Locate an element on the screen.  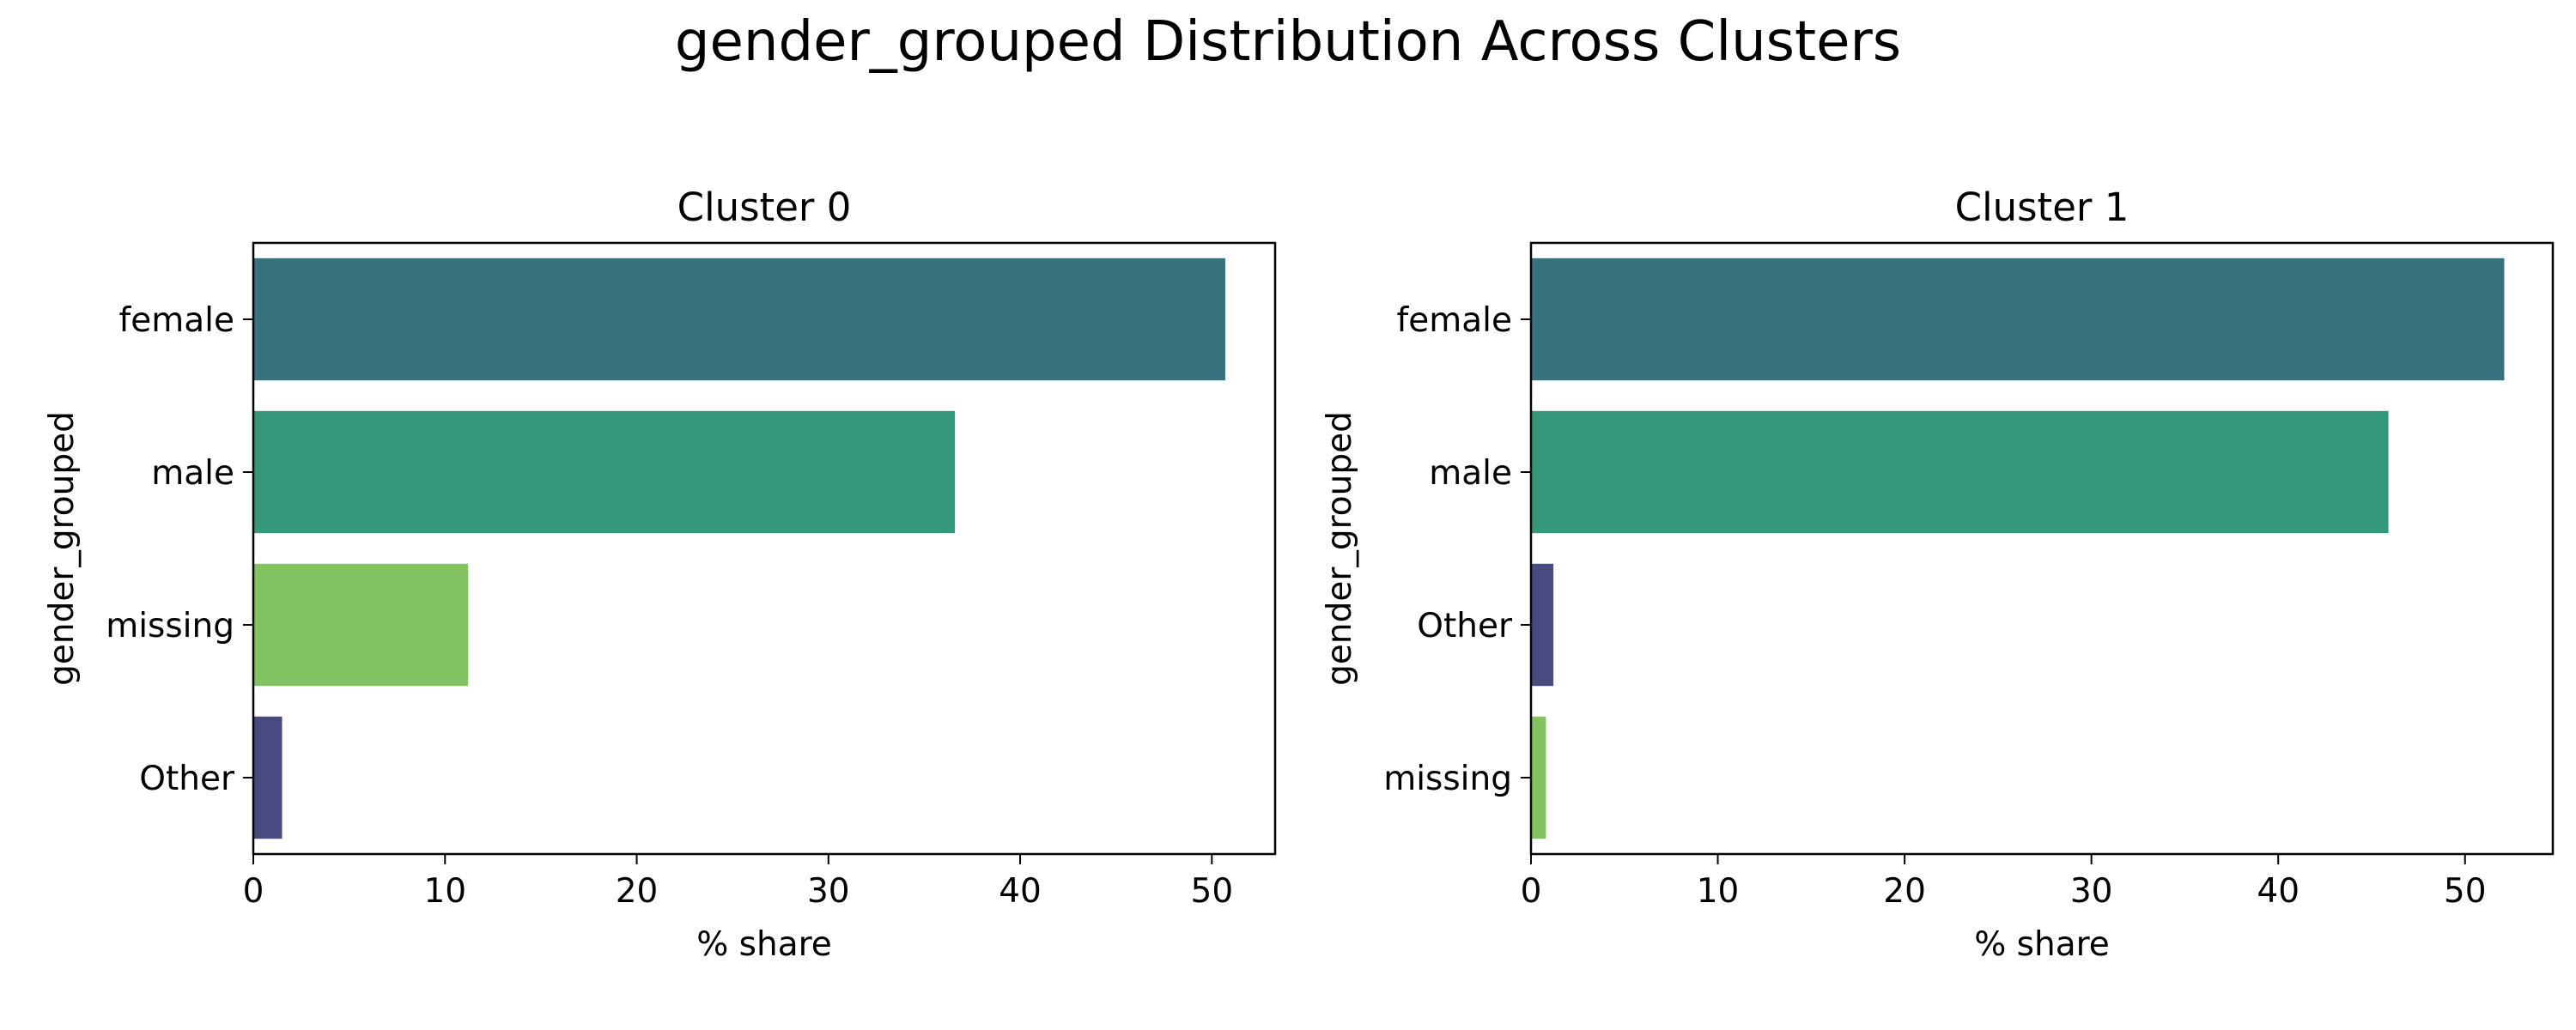
panel-title: Cluster 1 is located at coordinates (2042, 207).